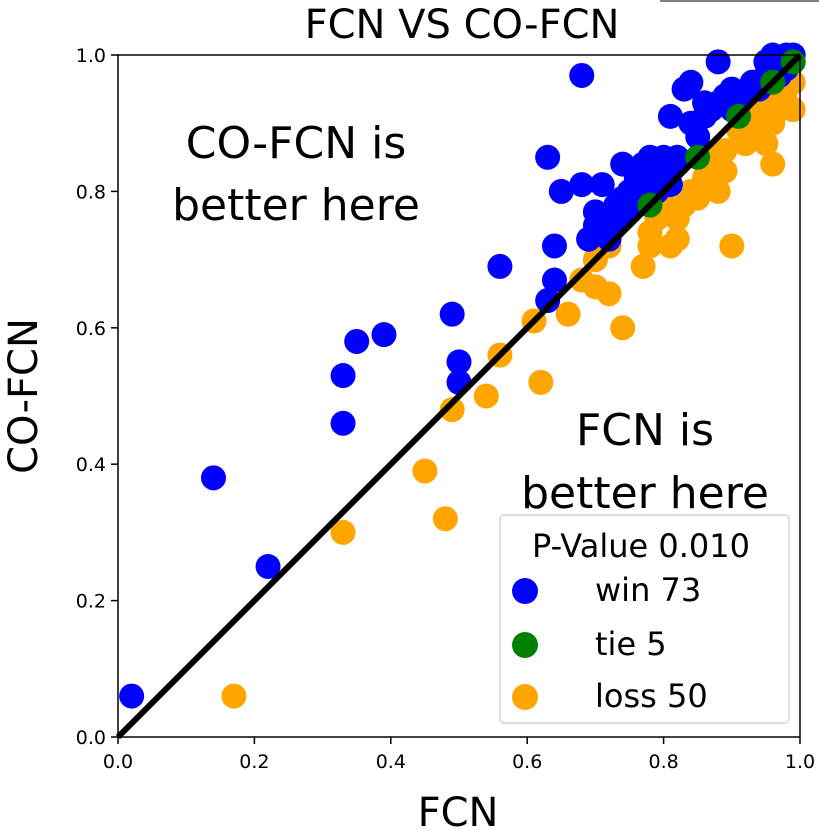 The image size is (819, 830). What do you see at coordinates (91, 192) in the screenshot?
I see `y-tick-label: 0.8` at bounding box center [91, 192].